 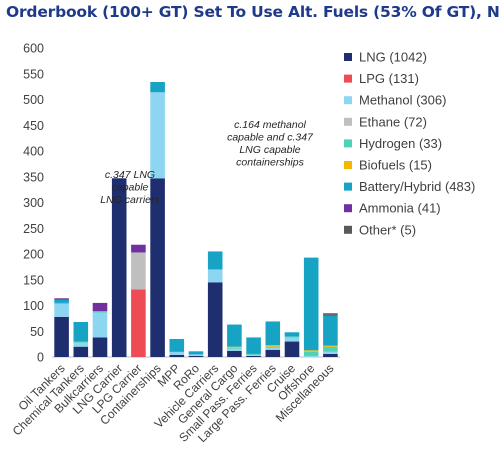 What do you see at coordinates (37, 332) in the screenshot?
I see `y-tick-label: 50` at bounding box center [37, 332].